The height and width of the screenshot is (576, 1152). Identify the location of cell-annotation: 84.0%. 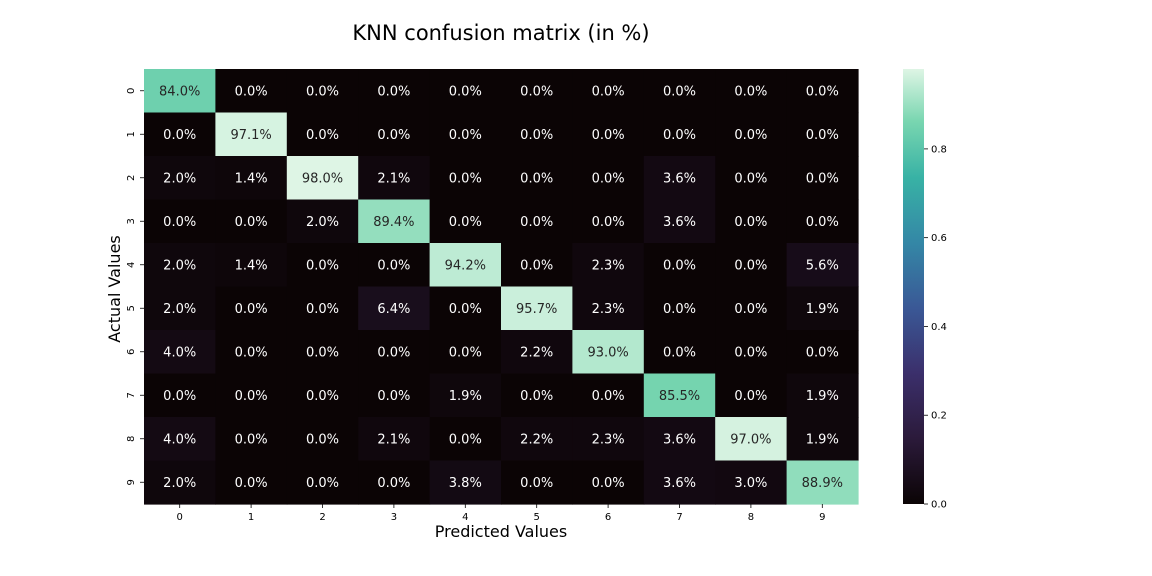
(179, 91).